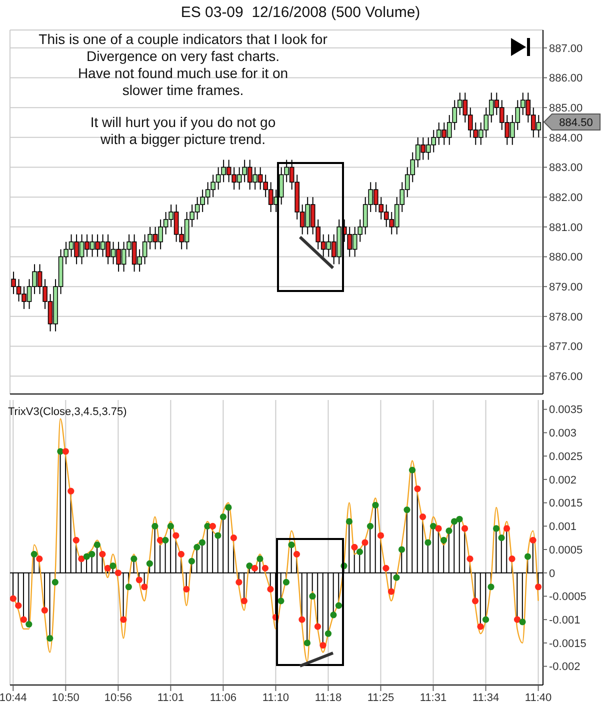  What do you see at coordinates (170, 698) in the screenshot?
I see `x-tick-label: 11:01` at bounding box center [170, 698].